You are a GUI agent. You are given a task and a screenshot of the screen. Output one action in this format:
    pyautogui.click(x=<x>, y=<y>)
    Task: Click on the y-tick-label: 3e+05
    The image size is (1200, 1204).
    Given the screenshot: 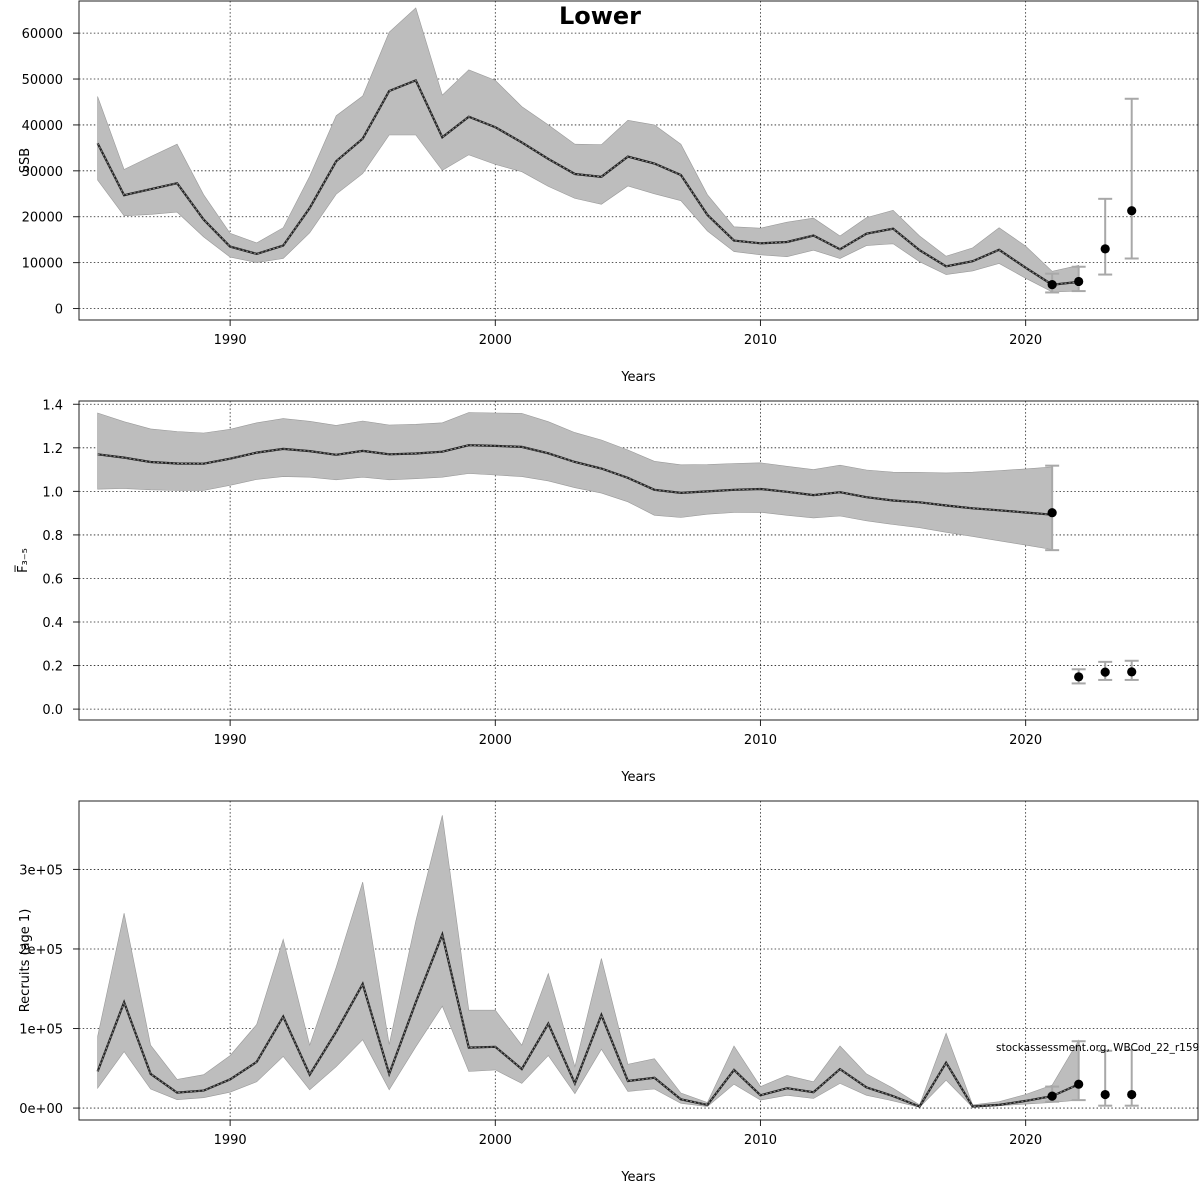 What is the action you would take?
    pyautogui.click(x=41, y=870)
    